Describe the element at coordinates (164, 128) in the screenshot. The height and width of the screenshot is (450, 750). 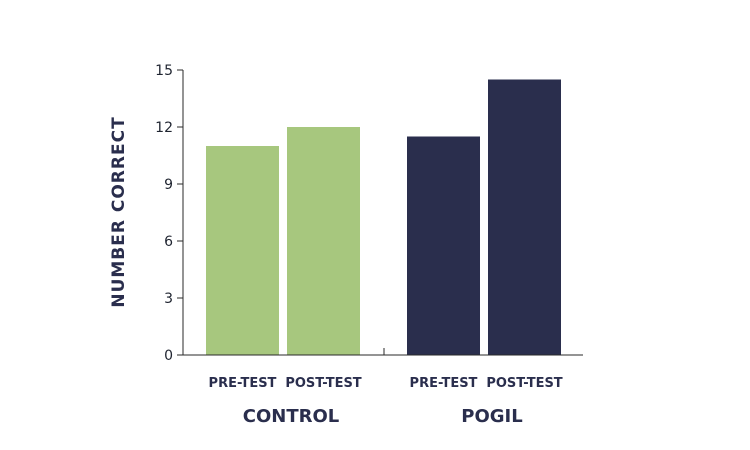
I see `y-tick-label: 12` at that location.